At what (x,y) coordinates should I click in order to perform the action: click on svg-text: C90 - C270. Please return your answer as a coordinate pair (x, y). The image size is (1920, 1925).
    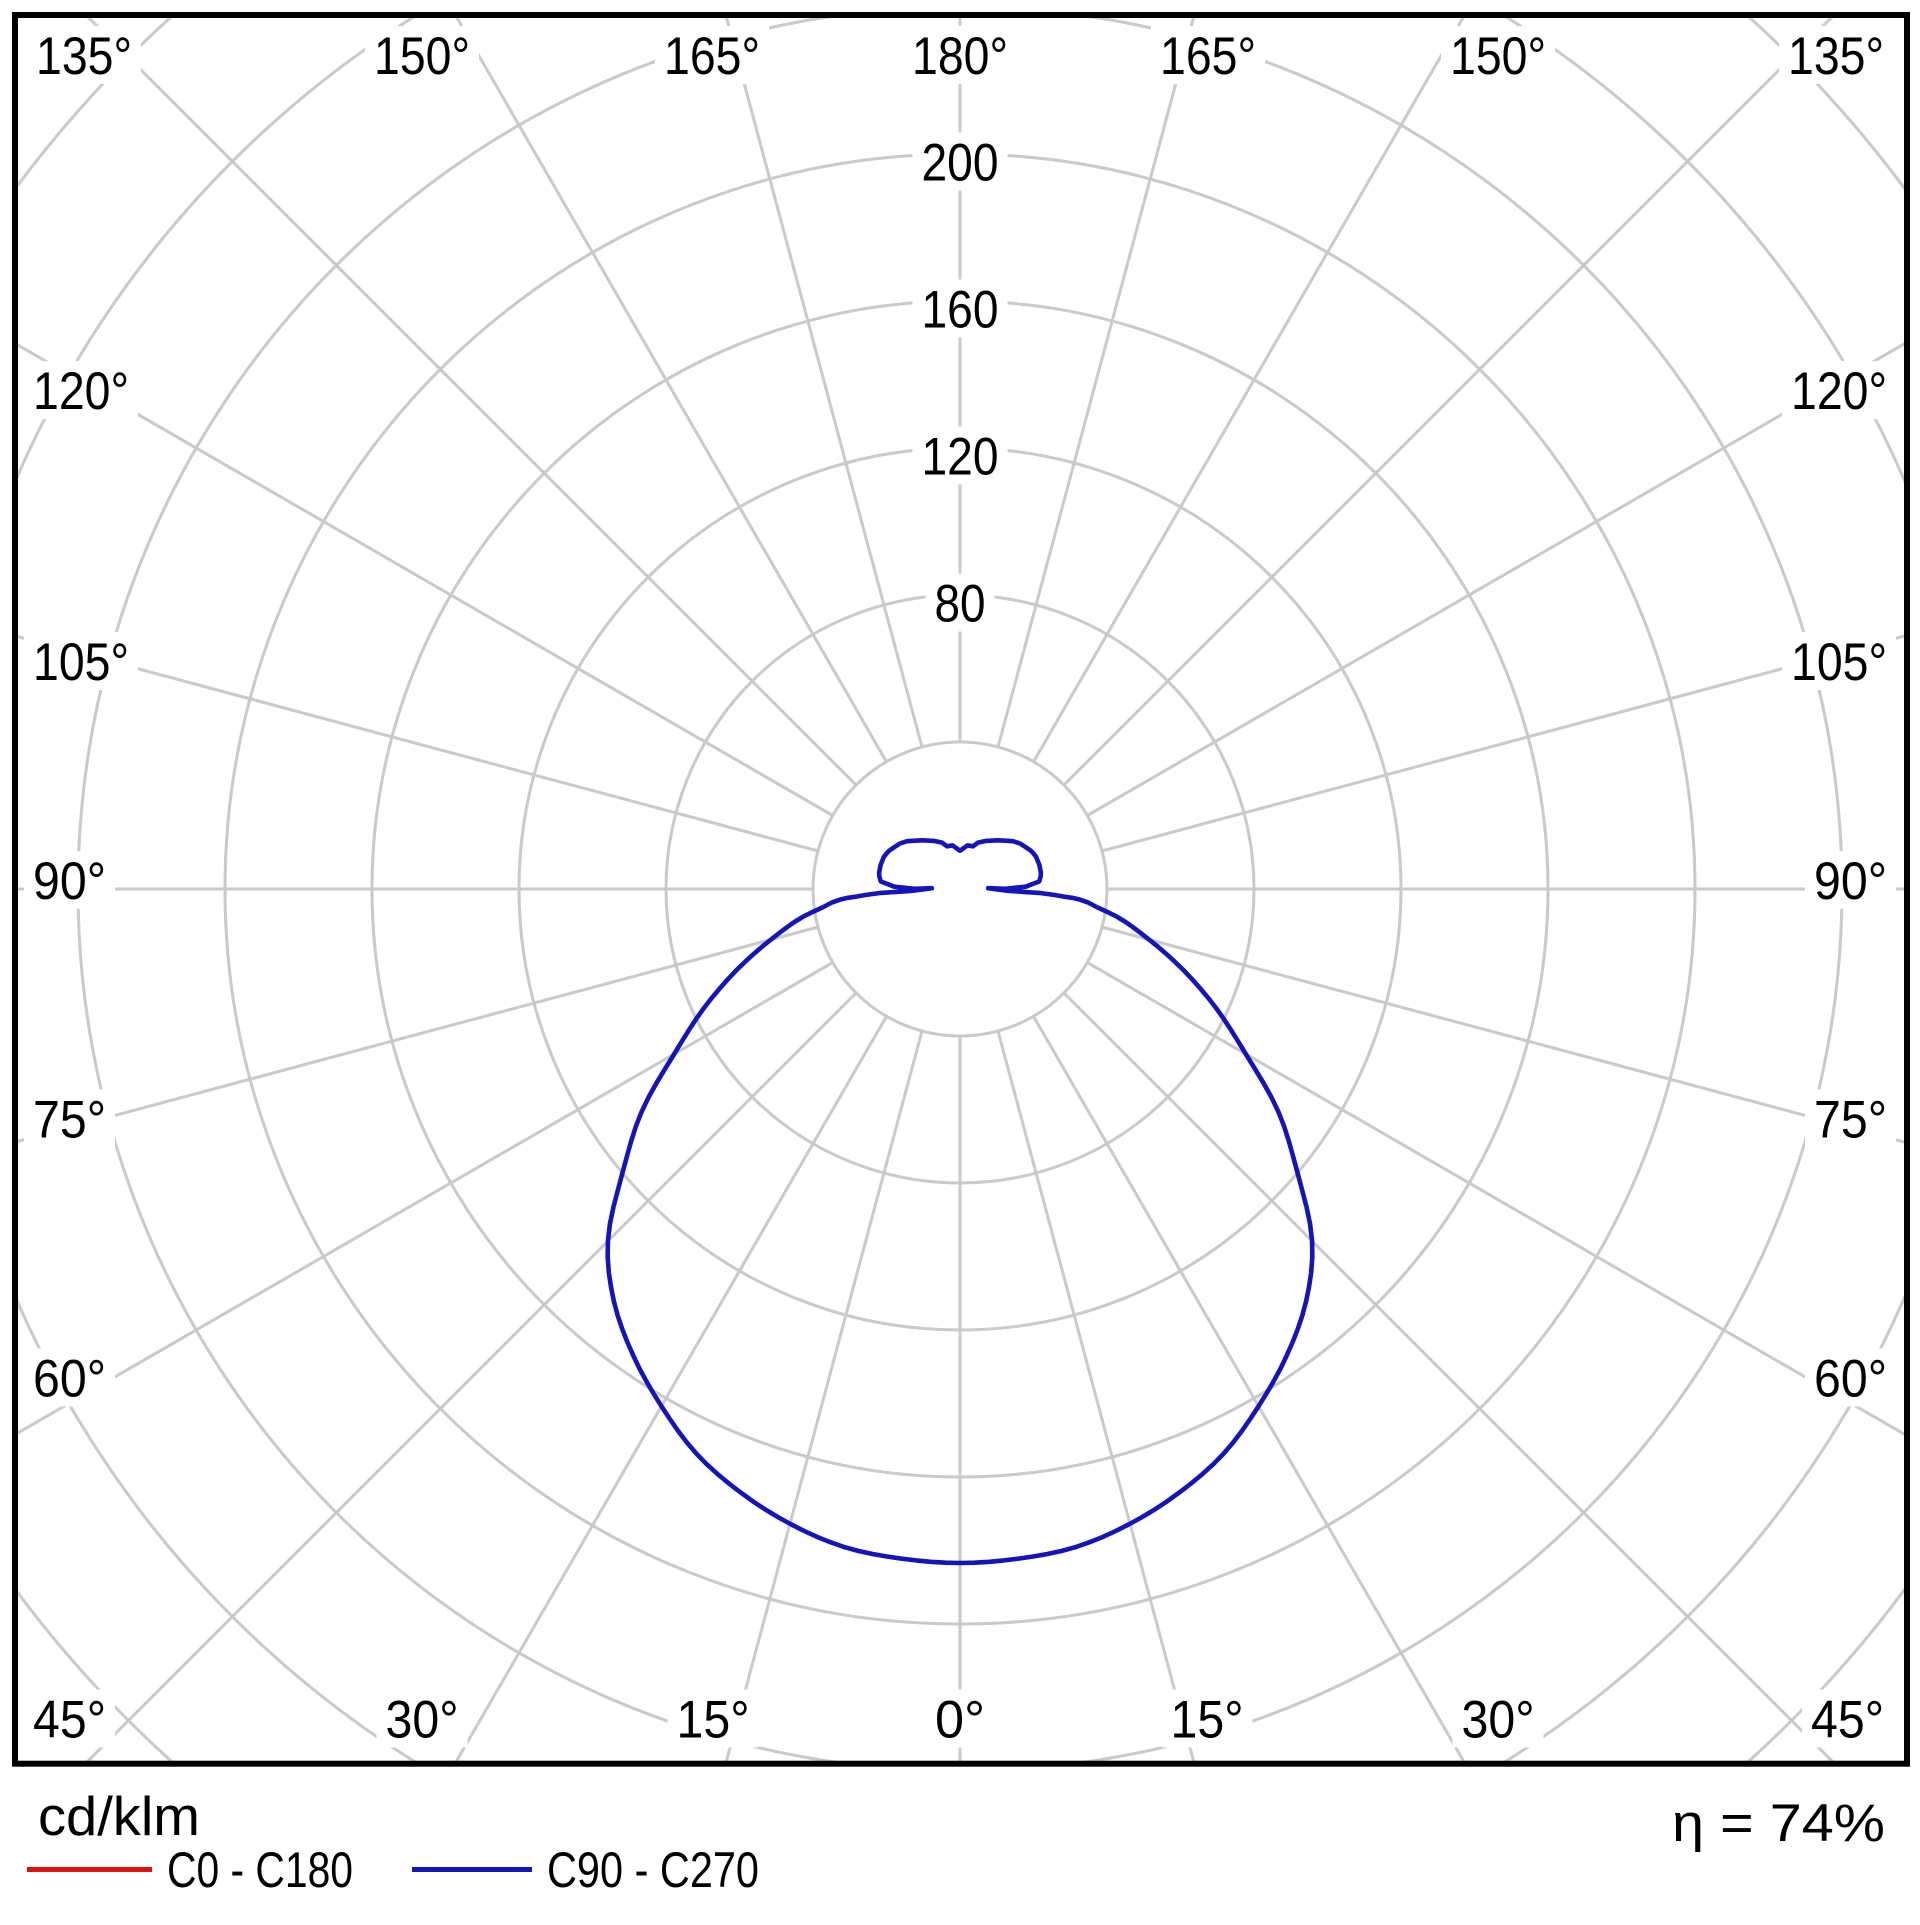
    Looking at the image, I should click on (653, 1870).